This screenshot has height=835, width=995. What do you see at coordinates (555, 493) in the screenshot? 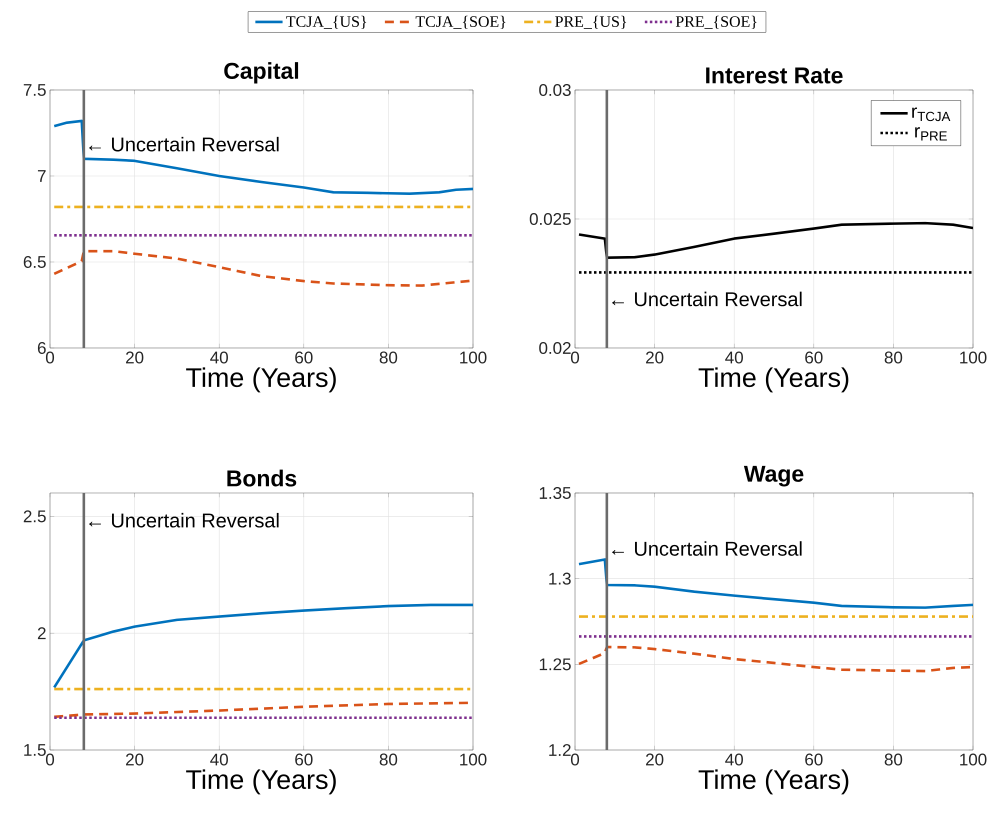
I see `y-tick-label: 1.35` at bounding box center [555, 493].